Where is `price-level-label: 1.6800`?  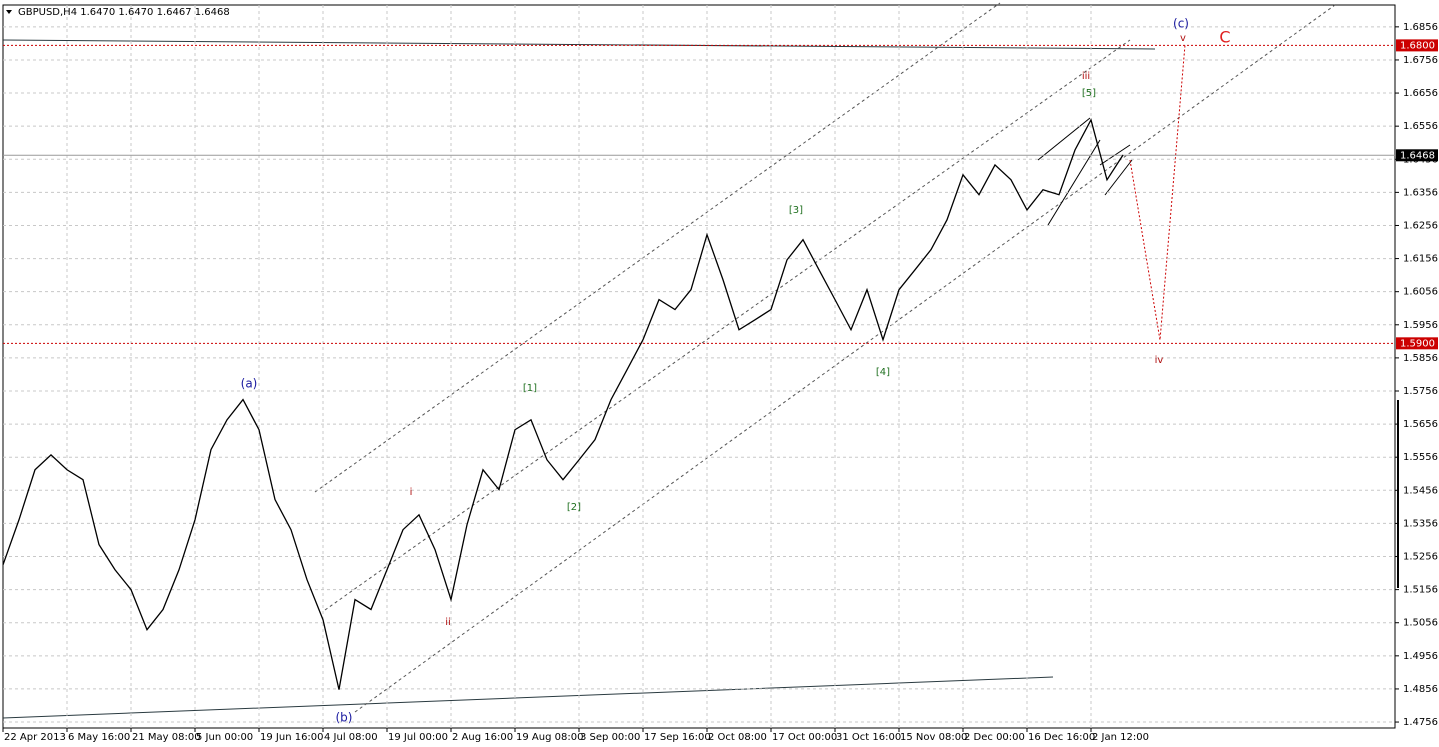 price-level-label: 1.6800 is located at coordinates (1417, 45).